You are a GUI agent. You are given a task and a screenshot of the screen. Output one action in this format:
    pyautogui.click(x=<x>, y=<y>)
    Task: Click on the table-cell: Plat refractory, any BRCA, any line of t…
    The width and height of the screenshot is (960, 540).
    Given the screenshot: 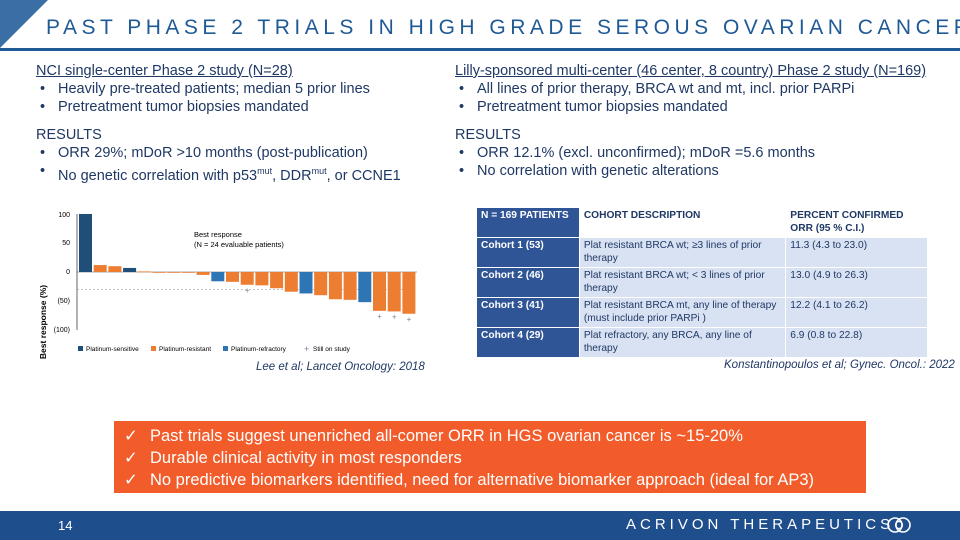 What is the action you would take?
    pyautogui.click(x=682, y=342)
    